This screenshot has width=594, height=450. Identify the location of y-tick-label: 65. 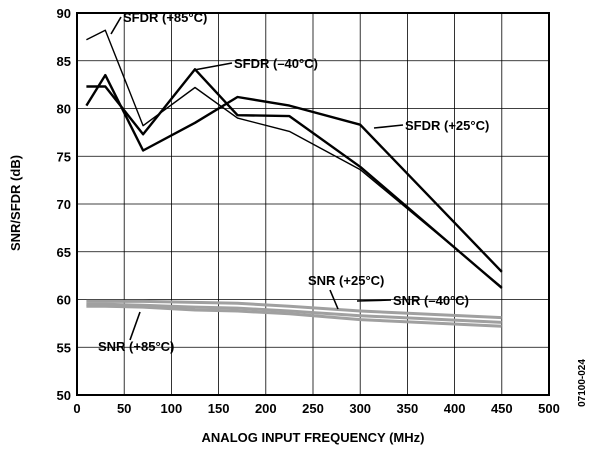
(64, 252).